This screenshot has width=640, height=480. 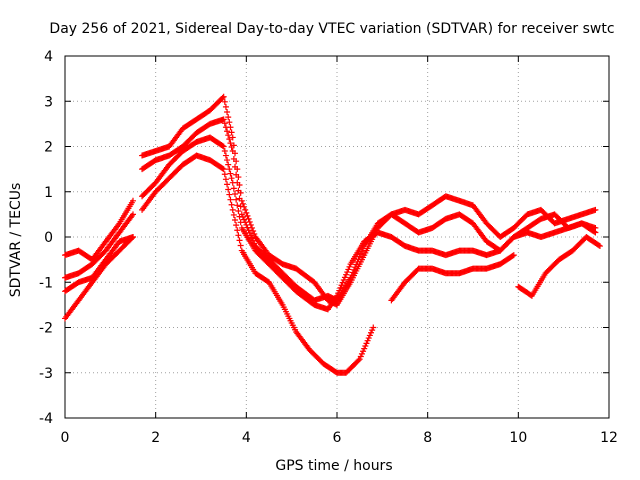 What do you see at coordinates (46, 329) in the screenshot?
I see `y-tick-label: -2` at bounding box center [46, 329].